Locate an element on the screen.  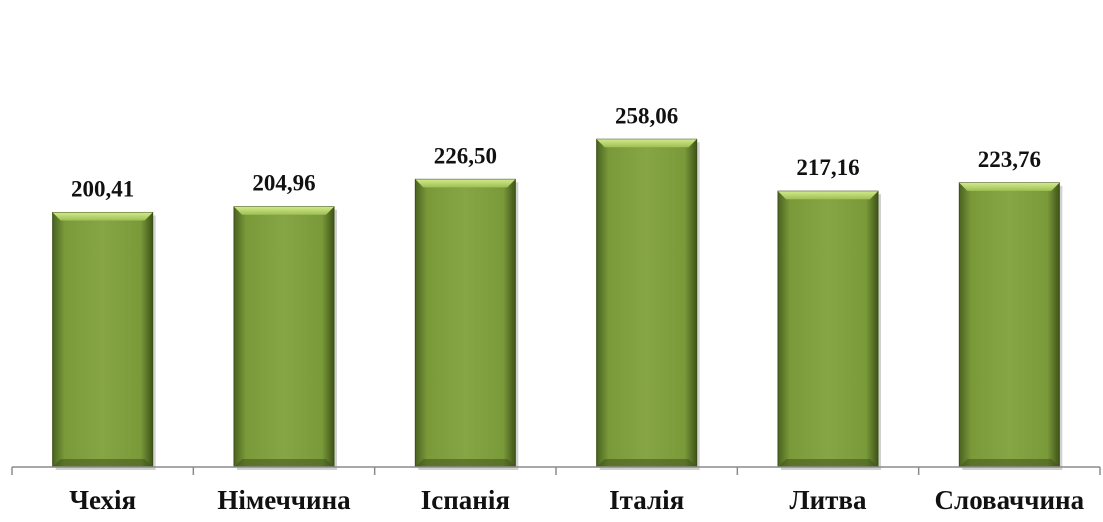
value-label: 226,50 is located at coordinates (465, 155).